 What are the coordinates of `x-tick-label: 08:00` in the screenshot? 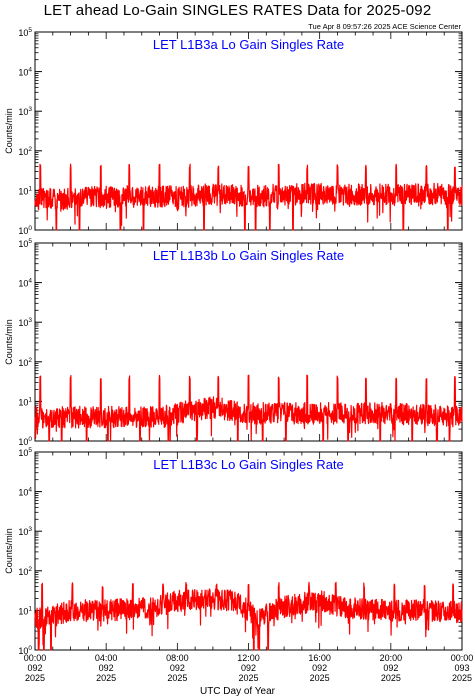 It's located at (177, 658).